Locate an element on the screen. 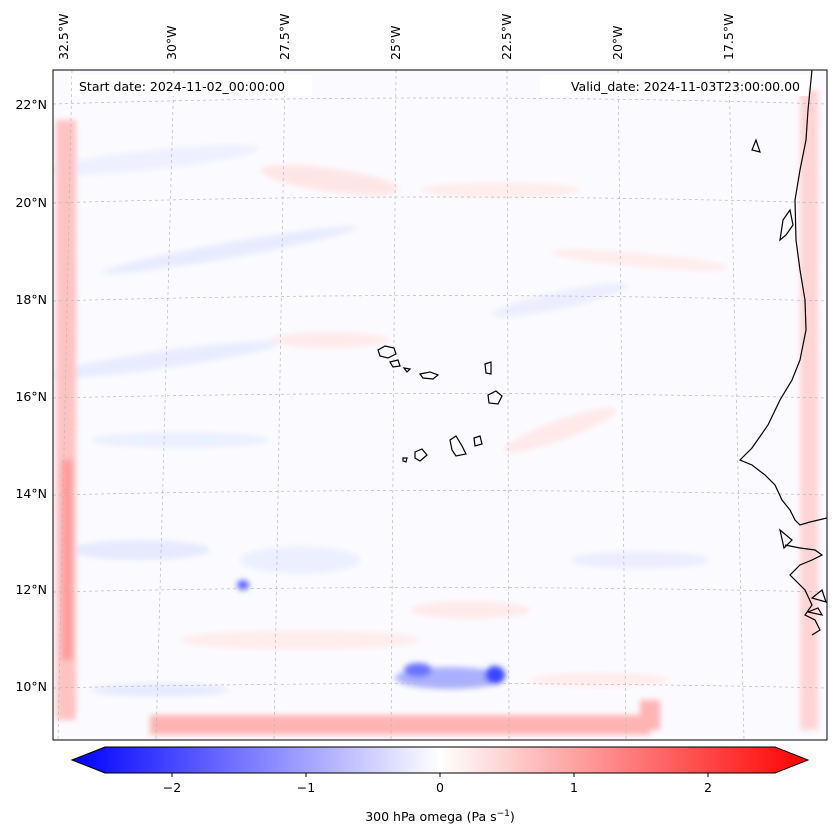 The width and height of the screenshot is (837, 839). lon-label: 25°W is located at coordinates (395, 42).